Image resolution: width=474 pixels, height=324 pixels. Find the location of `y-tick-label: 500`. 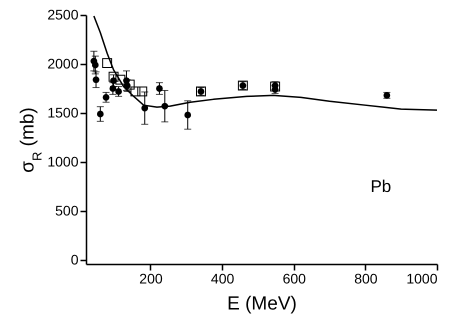

y-tick-label: 500 is located at coordinates (67, 210).